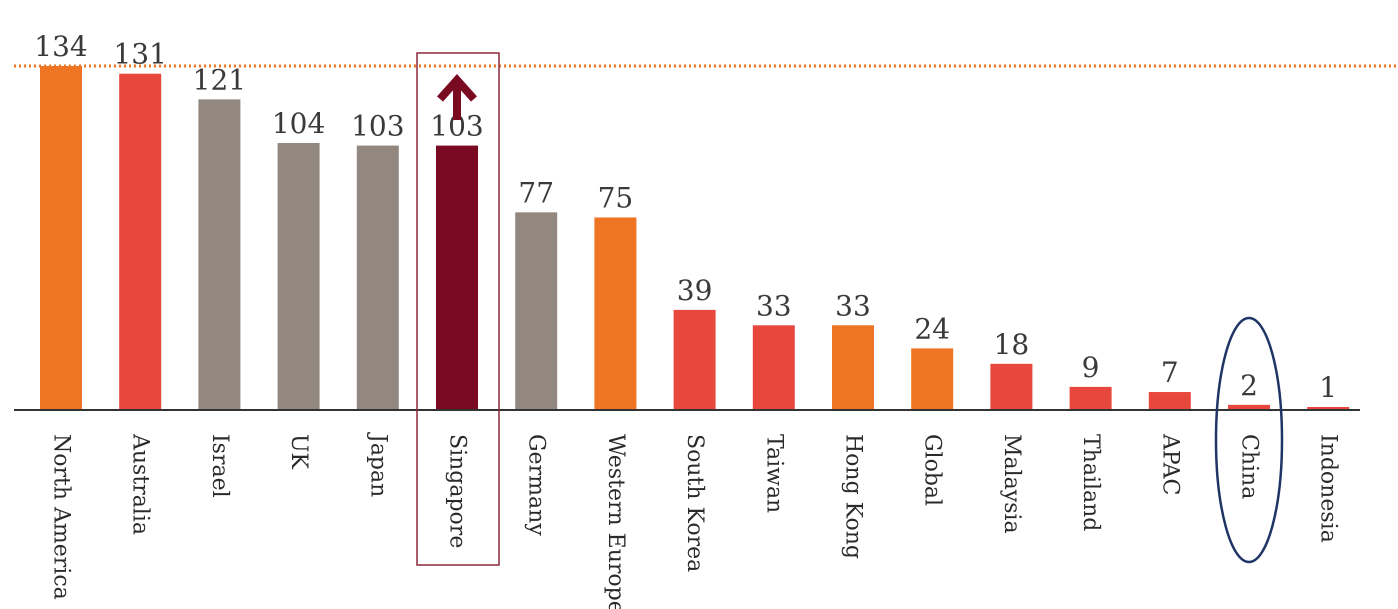  I want to click on category-label-taiwan: Taiwan, so click(773, 473).